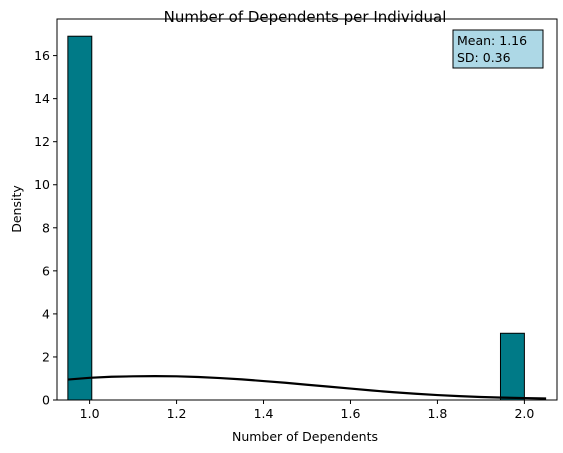 This screenshot has height=453, width=563. I want to click on stats-sd-text: SD: 0.36, so click(484, 57).